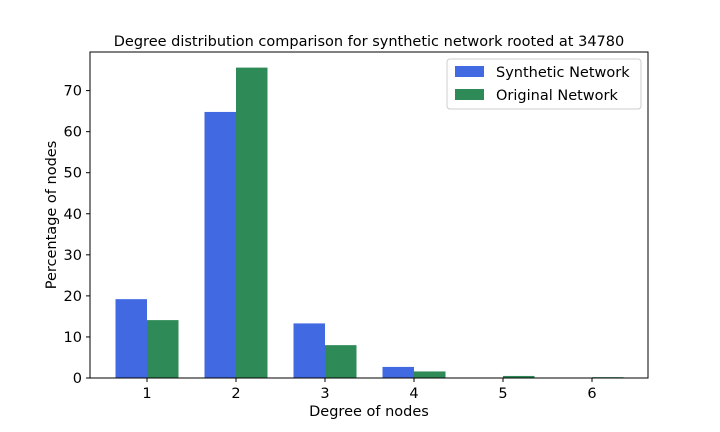 Image resolution: width=720 pixels, height=432 pixels. I want to click on legend-box, so click(544, 84).